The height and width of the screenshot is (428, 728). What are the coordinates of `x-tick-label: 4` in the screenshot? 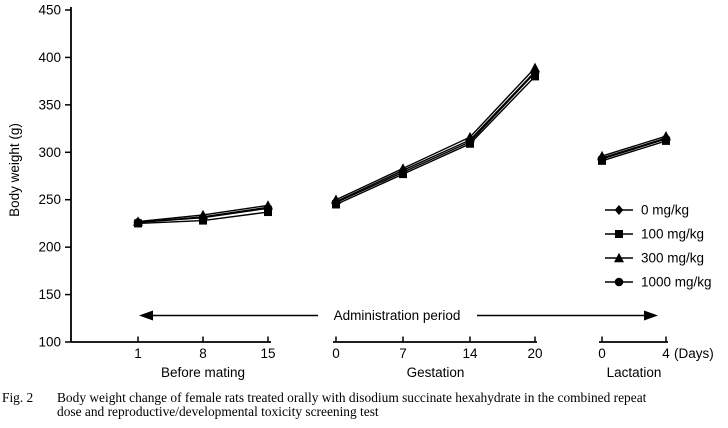 It's located at (666, 353).